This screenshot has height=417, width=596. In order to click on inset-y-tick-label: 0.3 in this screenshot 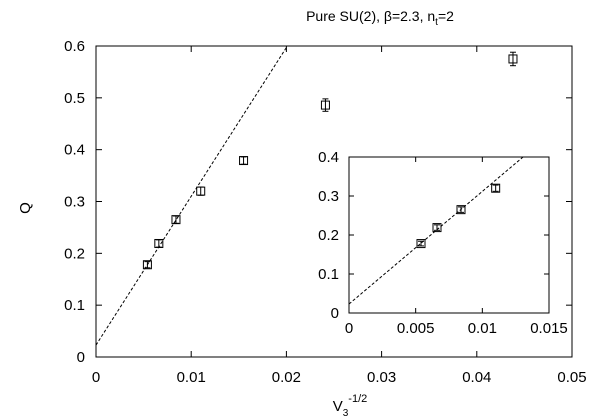, I will do `click(328, 196)`.